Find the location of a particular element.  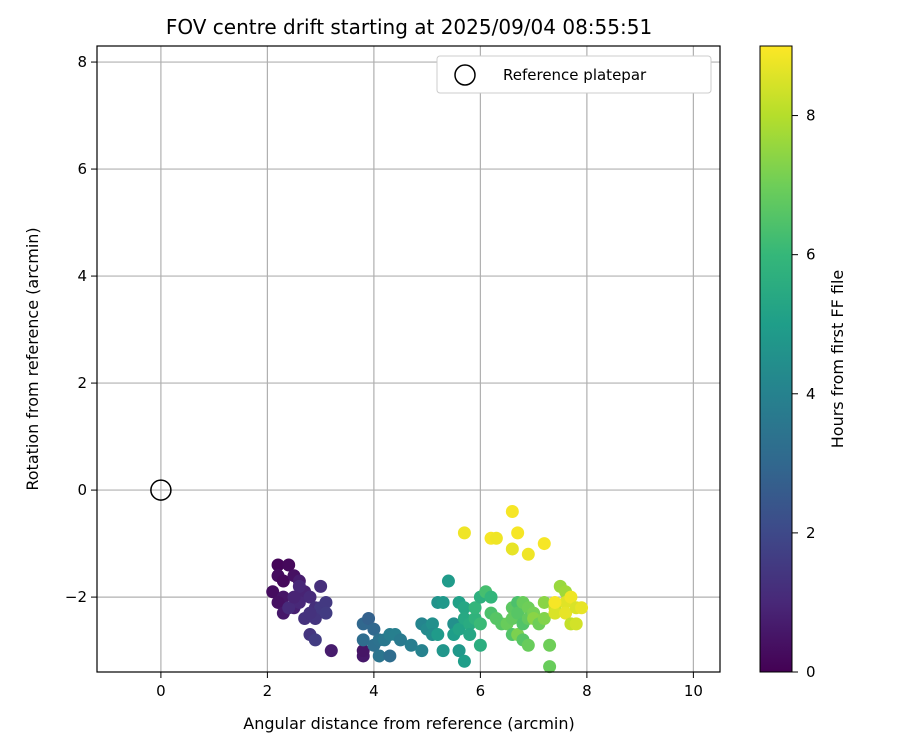

x-tick-label: 6 is located at coordinates (481, 691).